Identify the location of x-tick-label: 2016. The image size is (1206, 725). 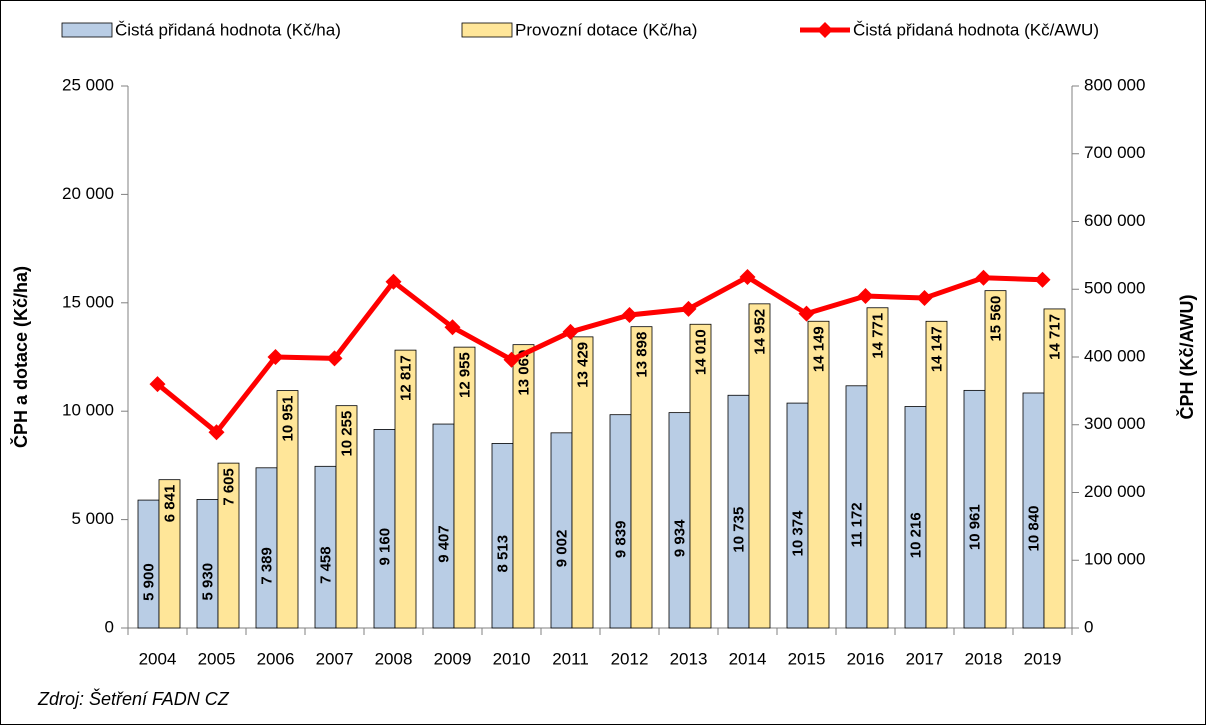
(866, 658).